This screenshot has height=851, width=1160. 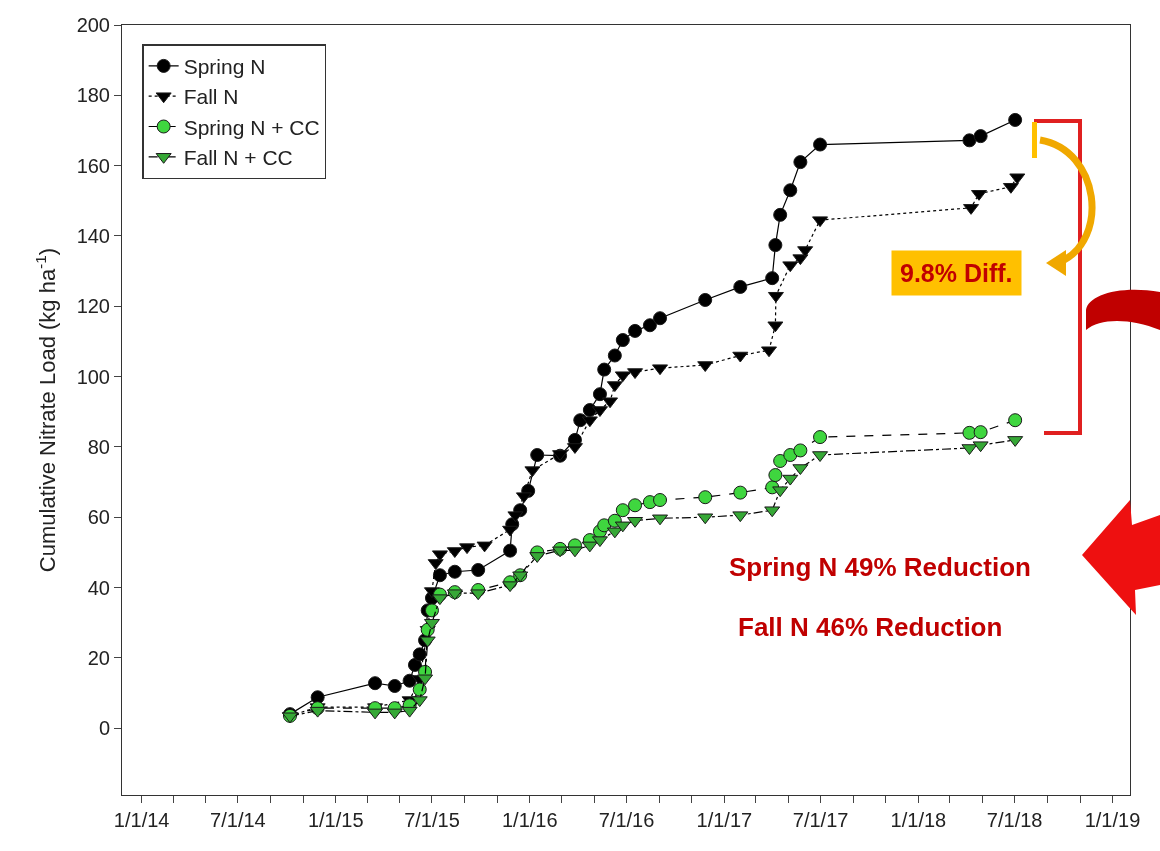 What do you see at coordinates (93, 25) in the screenshot?
I see `y-tick-label: 200` at bounding box center [93, 25].